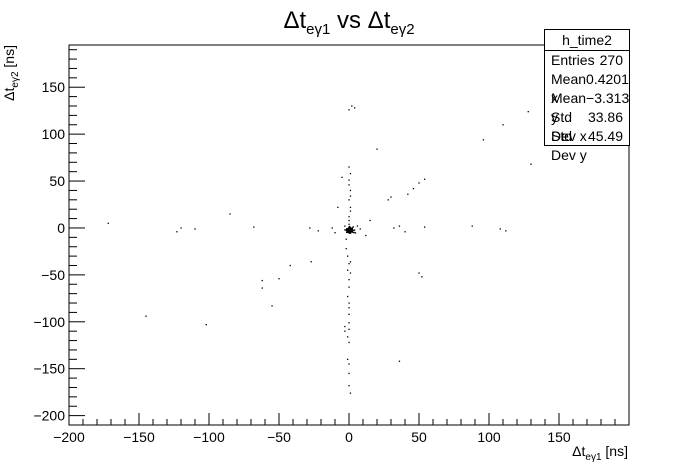  I want to click on stats-label: Std Dev y, so click(569, 145).